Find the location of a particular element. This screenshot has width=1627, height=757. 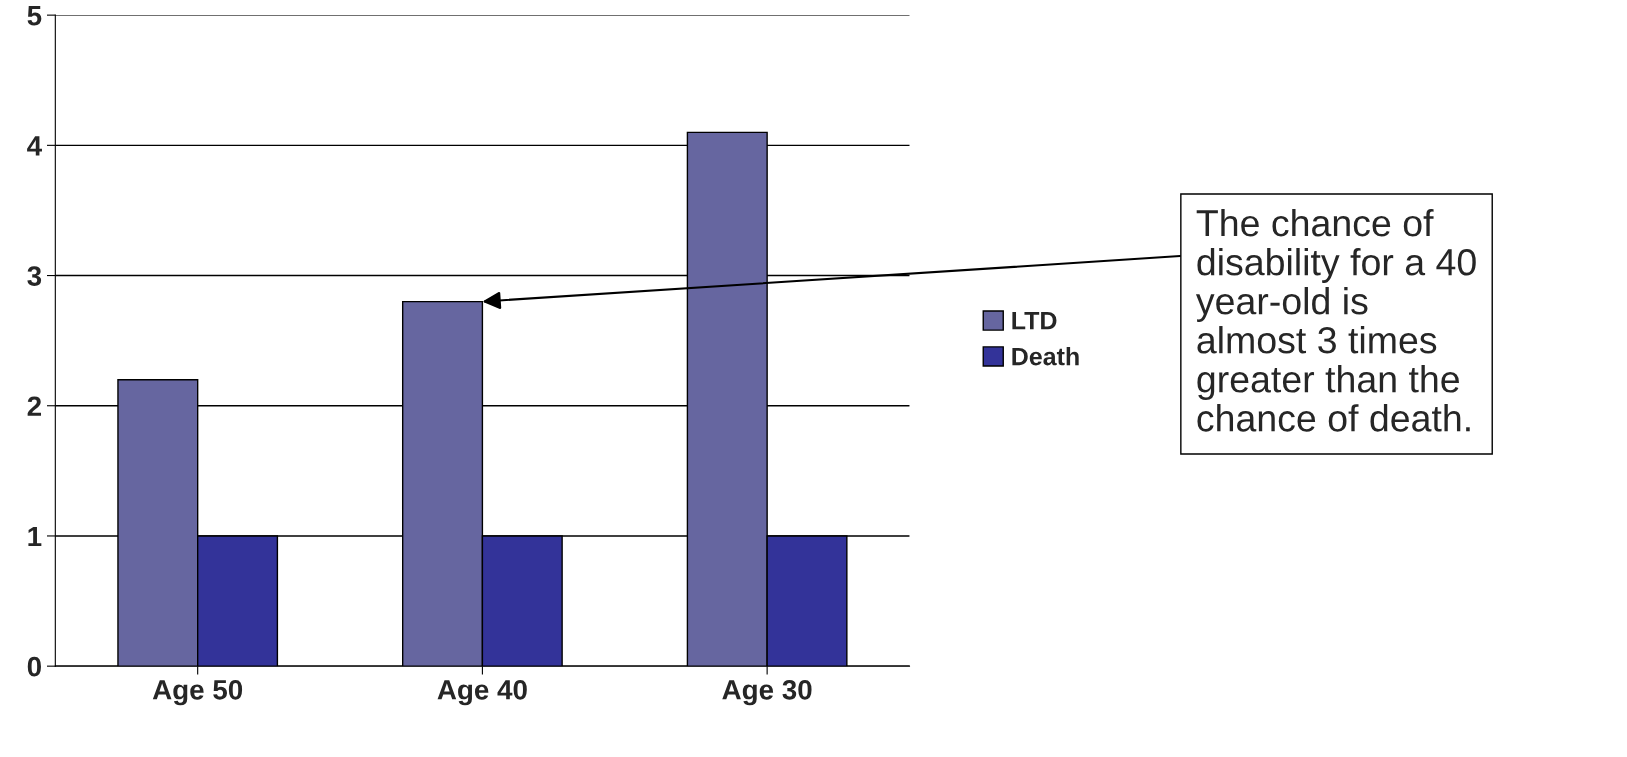

y-tick-label: 0 is located at coordinates (34, 666).